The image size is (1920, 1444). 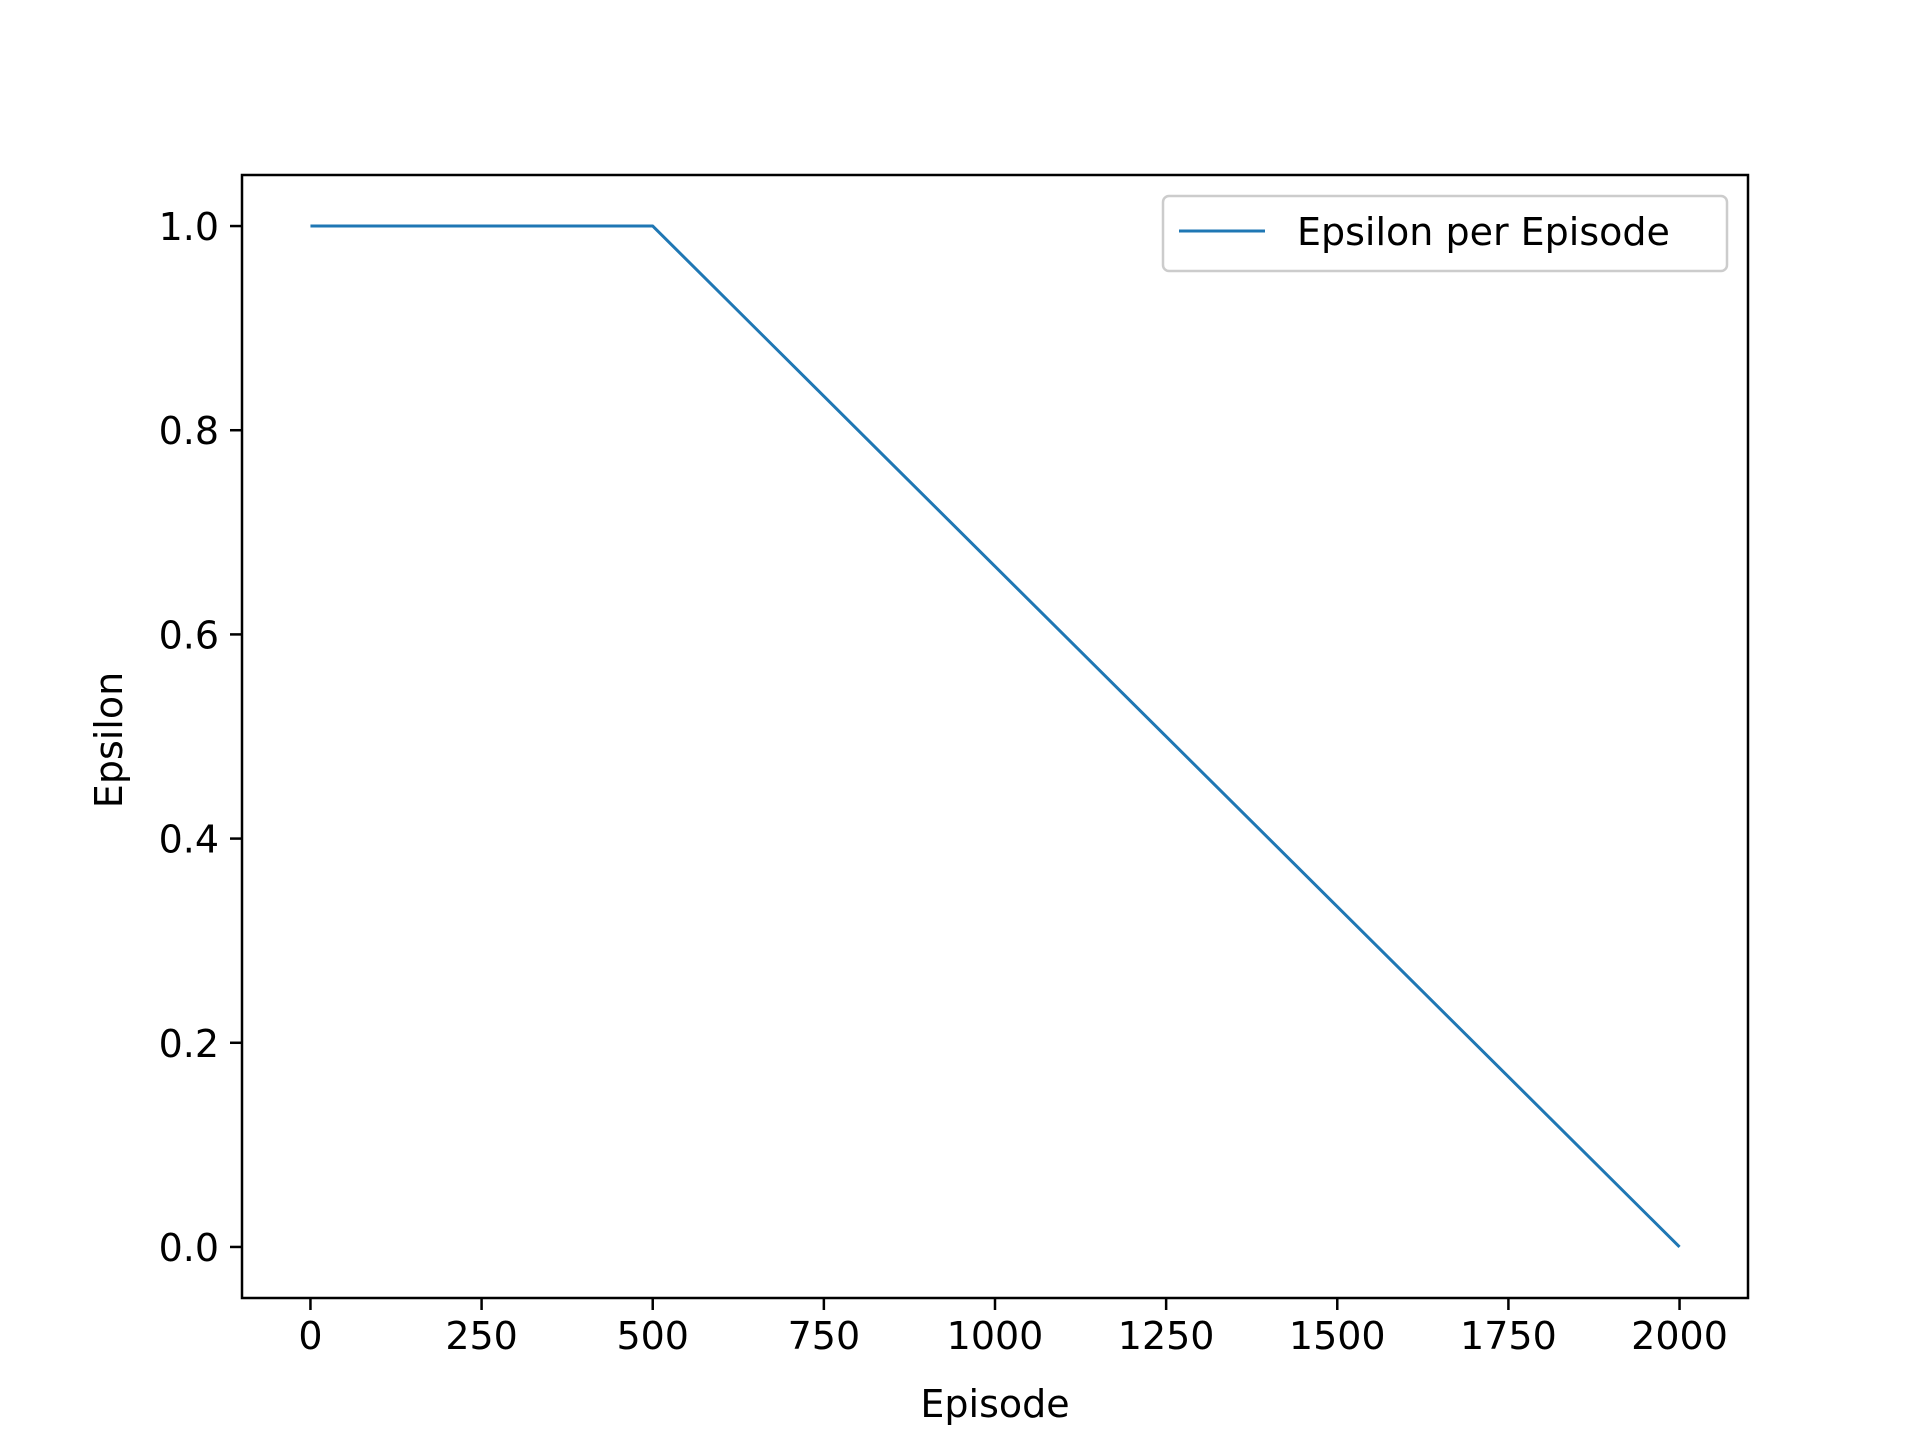 What do you see at coordinates (1679, 1336) in the screenshot?
I see `x-tick-label: 2000` at bounding box center [1679, 1336].